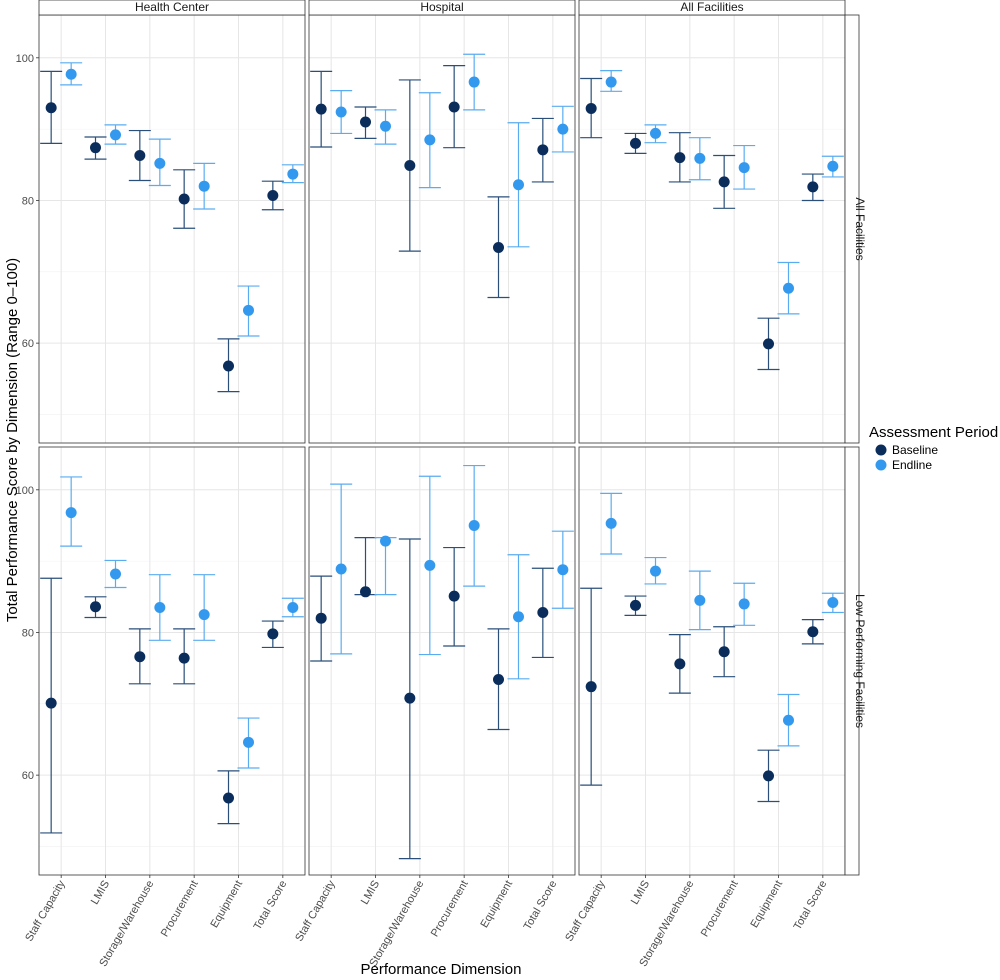 This screenshot has width=1000, height=980. I want to click on legend: Assessment Period Baseline Endline, so click(933, 448).